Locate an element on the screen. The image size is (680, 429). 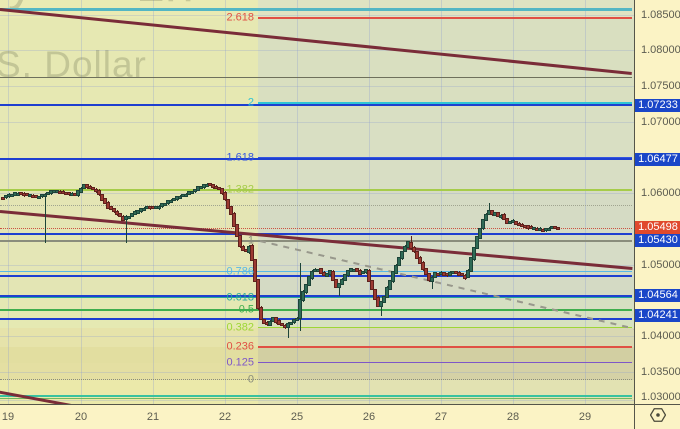
fib-label-0.382: 0.382 is located at coordinates (240, 327).